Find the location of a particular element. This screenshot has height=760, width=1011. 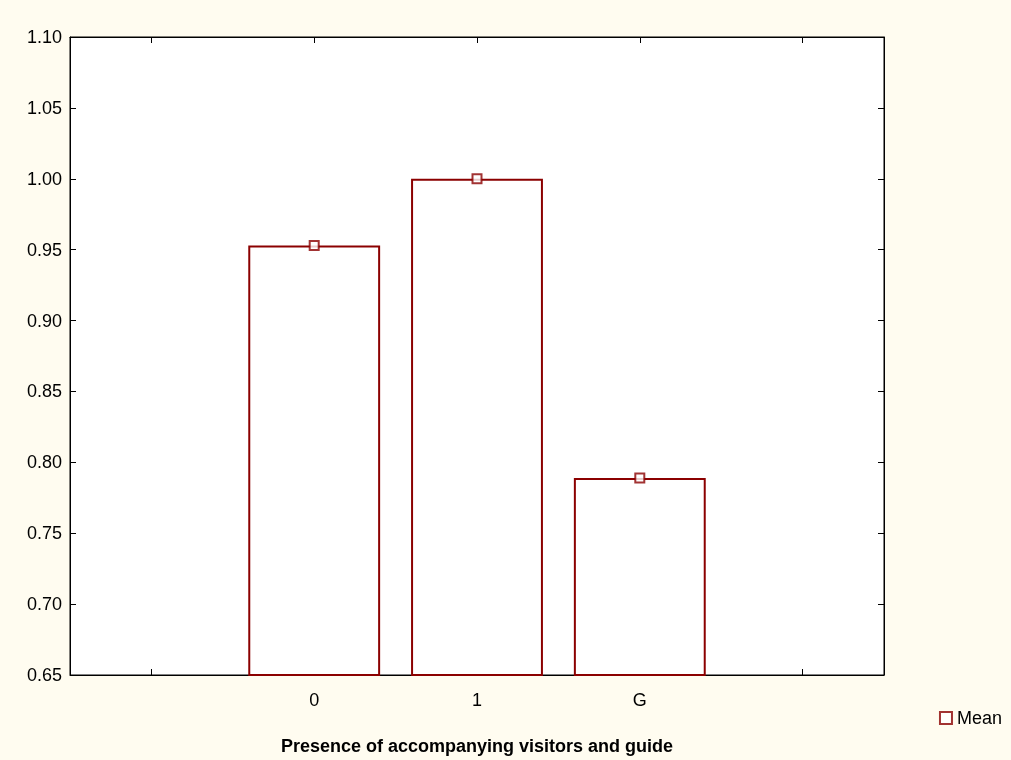

y-tick-label: 0.80 is located at coordinates (44, 462).